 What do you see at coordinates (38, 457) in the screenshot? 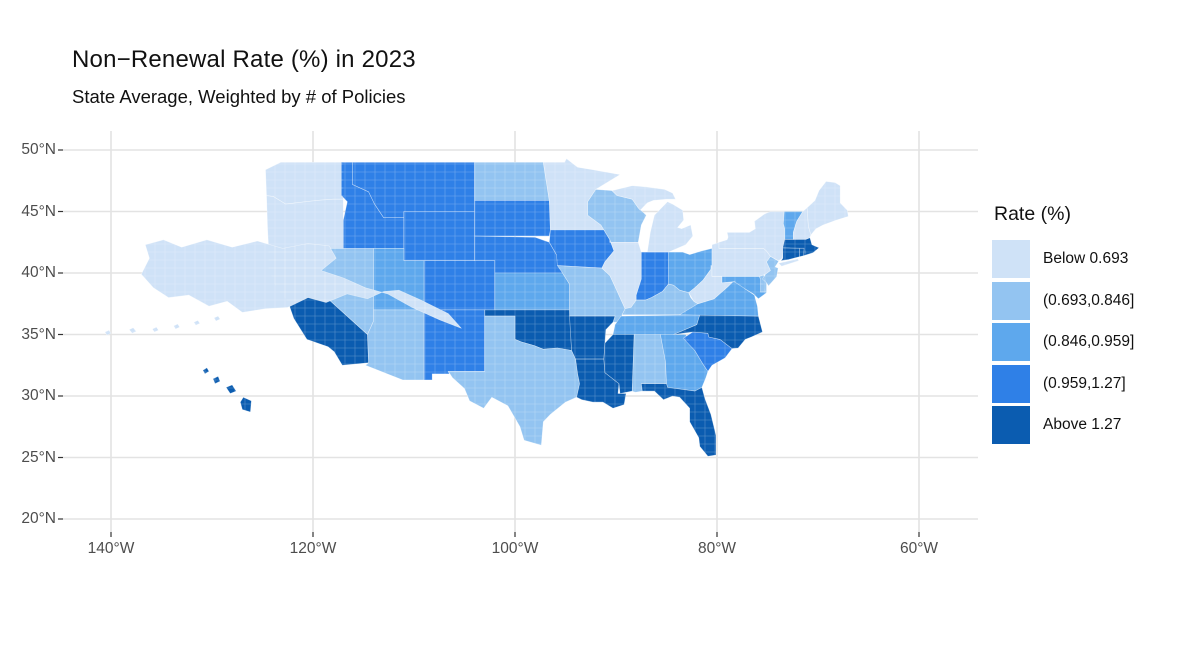
I see `y-tick-label: 25°N` at bounding box center [38, 457].